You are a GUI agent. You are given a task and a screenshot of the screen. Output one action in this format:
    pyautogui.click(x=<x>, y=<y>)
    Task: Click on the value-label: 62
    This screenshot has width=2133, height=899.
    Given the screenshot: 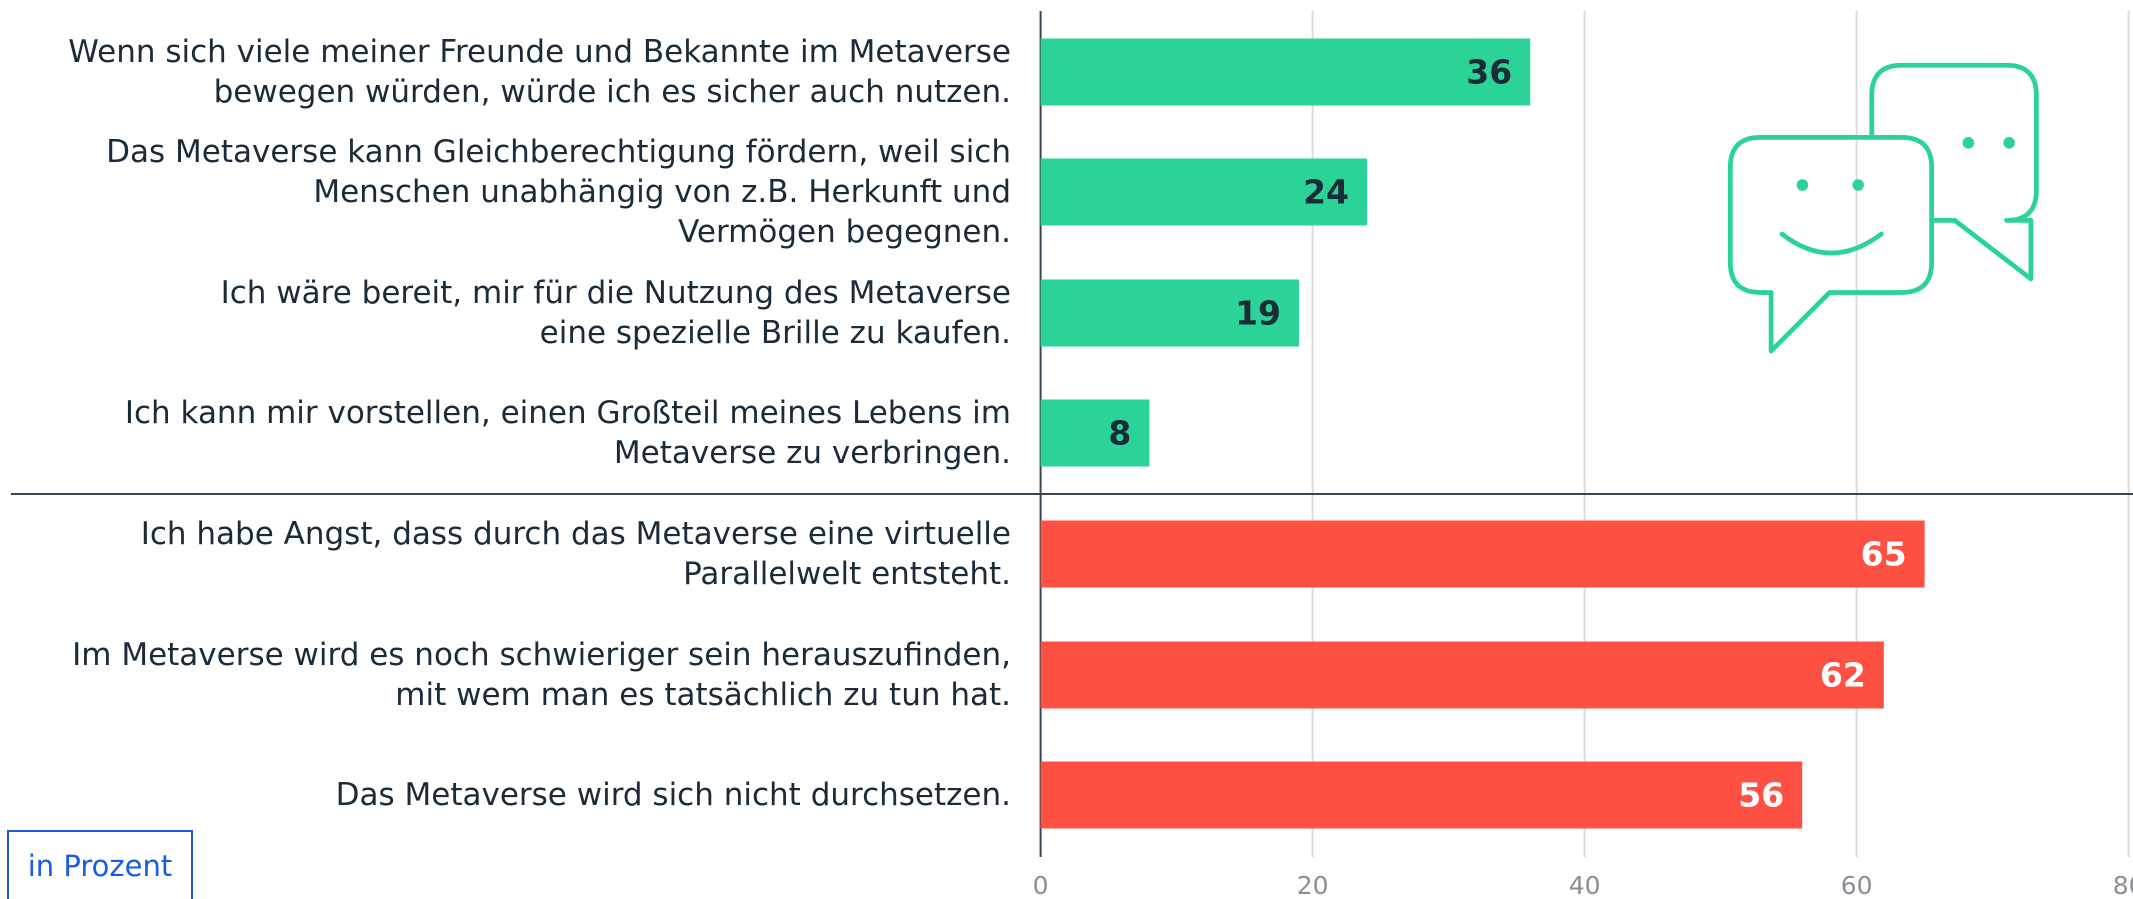 What is the action you would take?
    pyautogui.click(x=1843, y=675)
    